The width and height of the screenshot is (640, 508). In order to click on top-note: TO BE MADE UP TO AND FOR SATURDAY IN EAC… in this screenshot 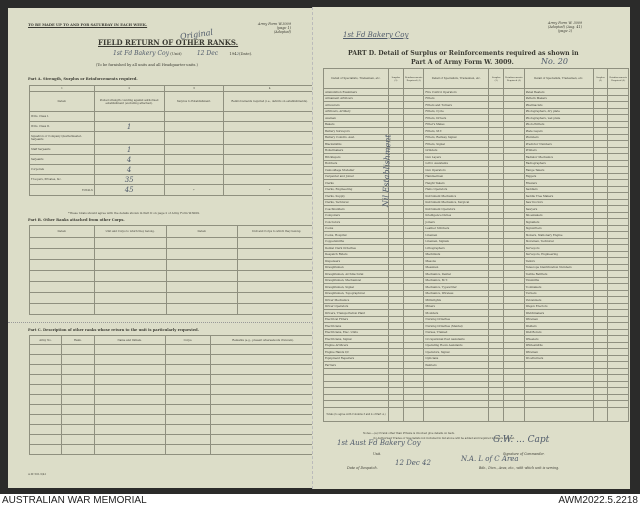, I will do `click(88, 25)`.